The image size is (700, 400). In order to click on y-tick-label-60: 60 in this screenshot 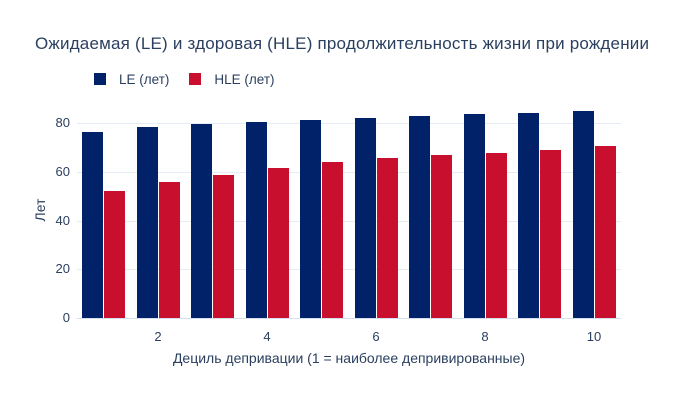, I will do `click(62, 171)`.